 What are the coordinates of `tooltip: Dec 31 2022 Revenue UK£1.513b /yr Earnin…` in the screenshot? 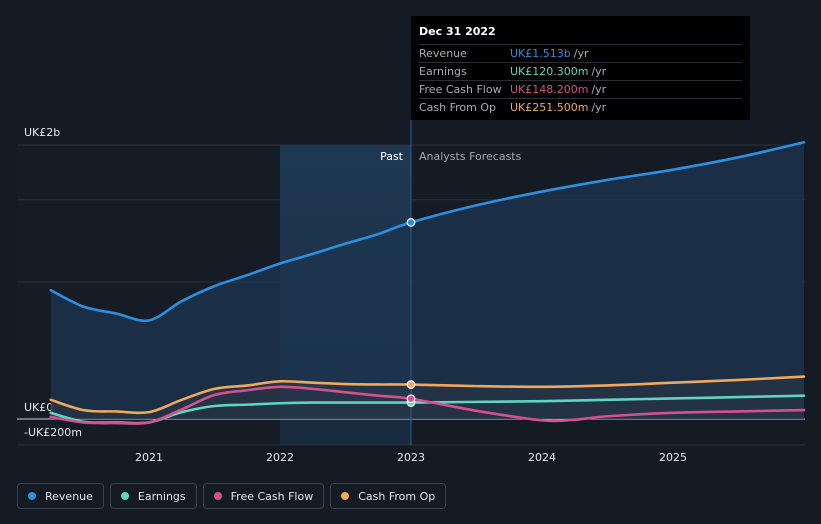 It's located at (580, 68).